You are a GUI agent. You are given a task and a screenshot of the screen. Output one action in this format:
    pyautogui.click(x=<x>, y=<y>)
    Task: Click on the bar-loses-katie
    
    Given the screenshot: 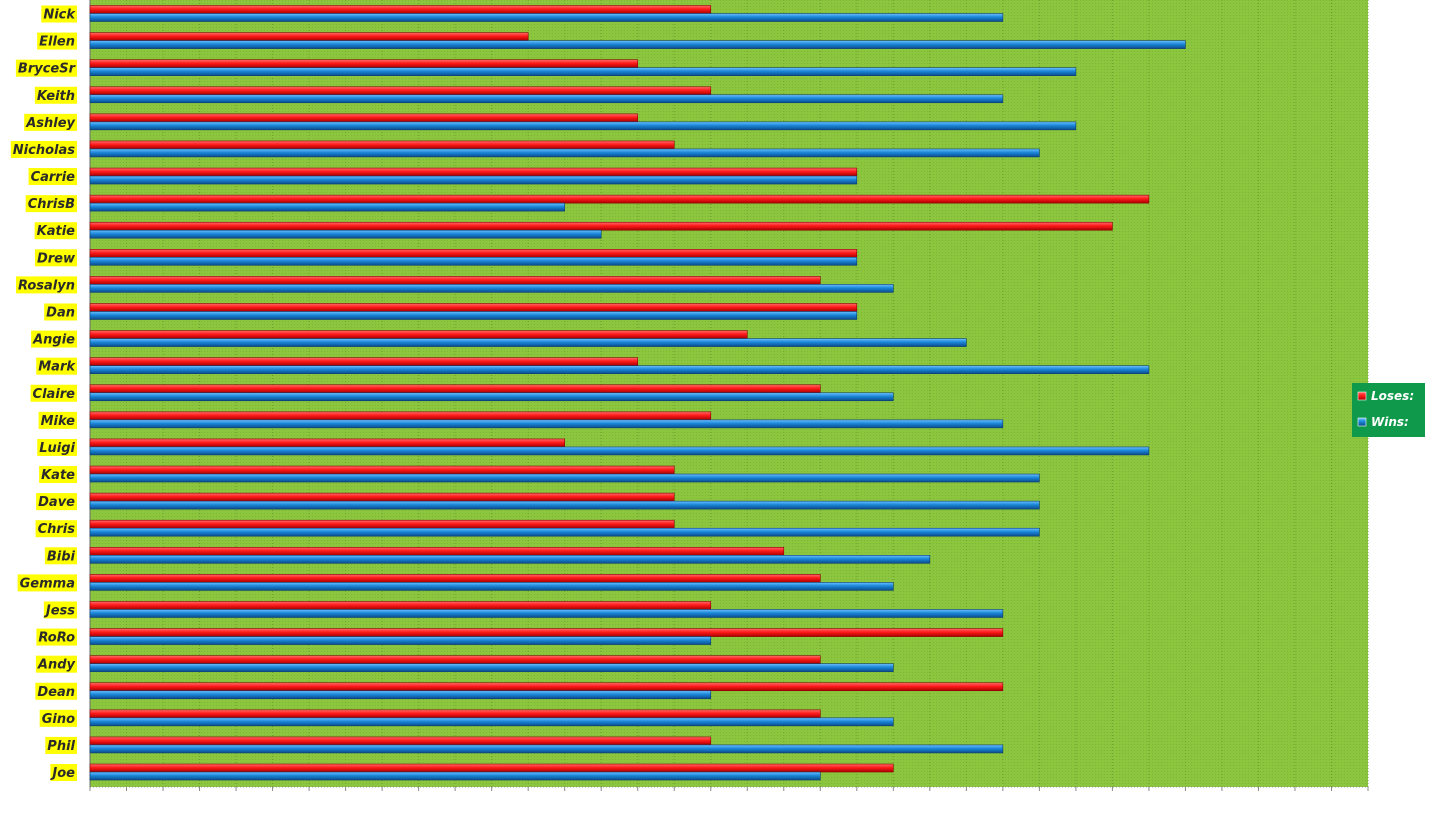 What is the action you would take?
    pyautogui.click(x=601, y=226)
    